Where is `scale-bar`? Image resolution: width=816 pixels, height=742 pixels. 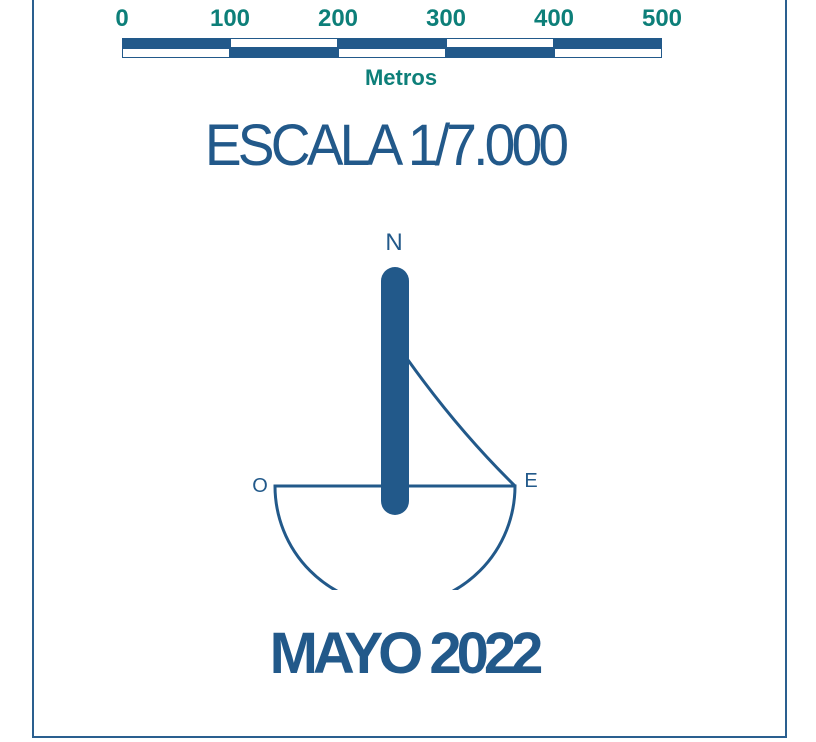 scale-bar is located at coordinates (392, 48).